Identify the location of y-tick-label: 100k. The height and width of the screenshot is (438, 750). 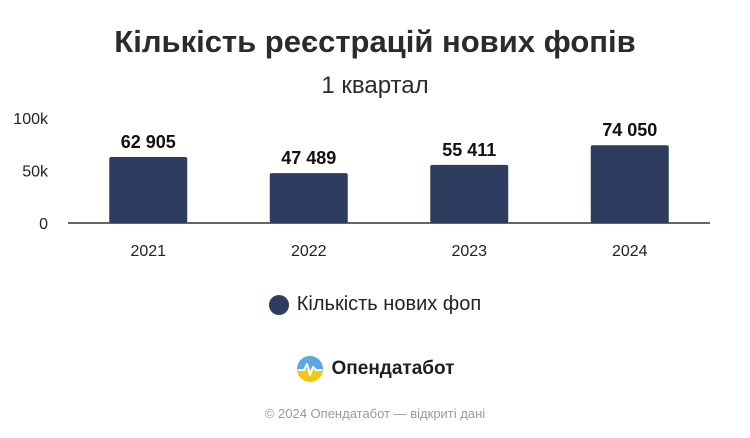
(31, 119).